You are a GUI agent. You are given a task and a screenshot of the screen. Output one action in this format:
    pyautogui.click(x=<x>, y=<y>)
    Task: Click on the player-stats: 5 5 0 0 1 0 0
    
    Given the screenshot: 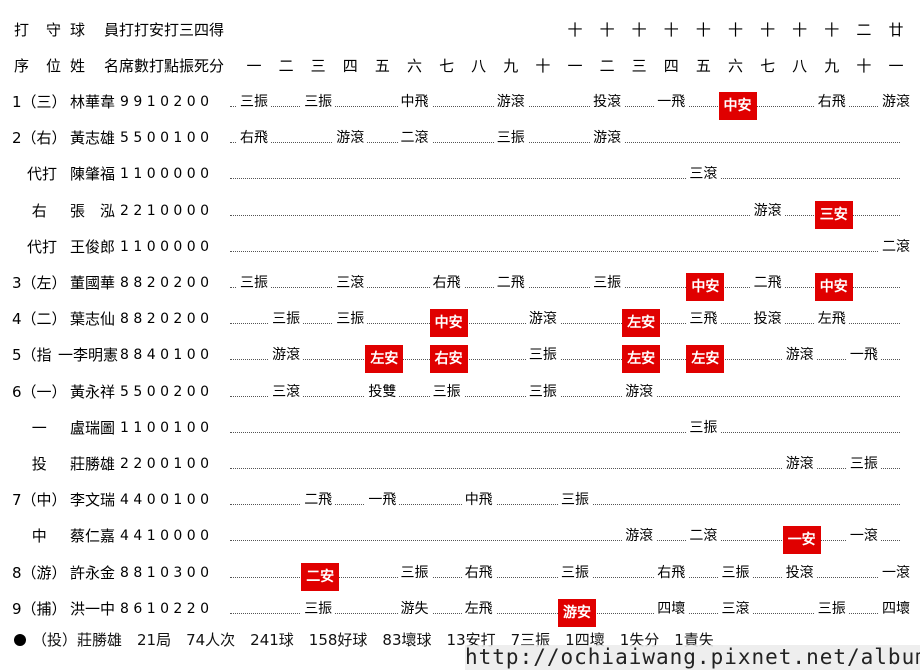 What is the action you would take?
    pyautogui.click(x=165, y=138)
    